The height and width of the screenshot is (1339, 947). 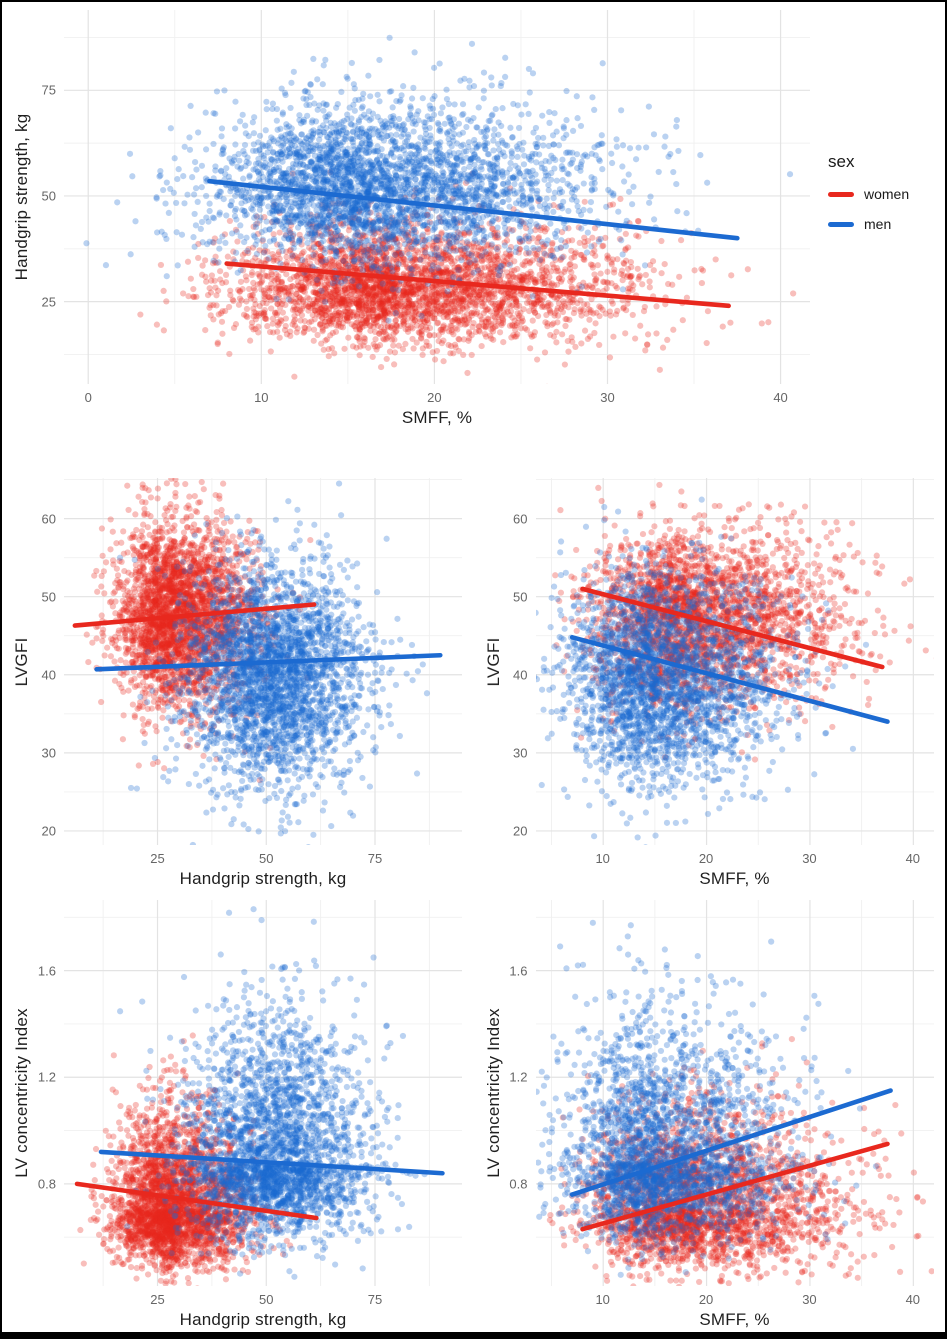 I want to click on legend-key-women-icon, so click(x=841, y=194).